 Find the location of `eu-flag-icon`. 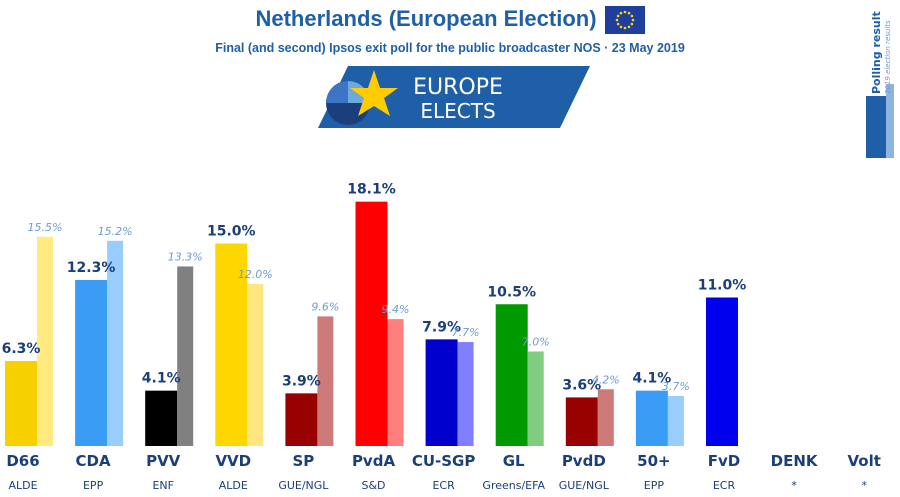

eu-flag-icon is located at coordinates (624, 20).